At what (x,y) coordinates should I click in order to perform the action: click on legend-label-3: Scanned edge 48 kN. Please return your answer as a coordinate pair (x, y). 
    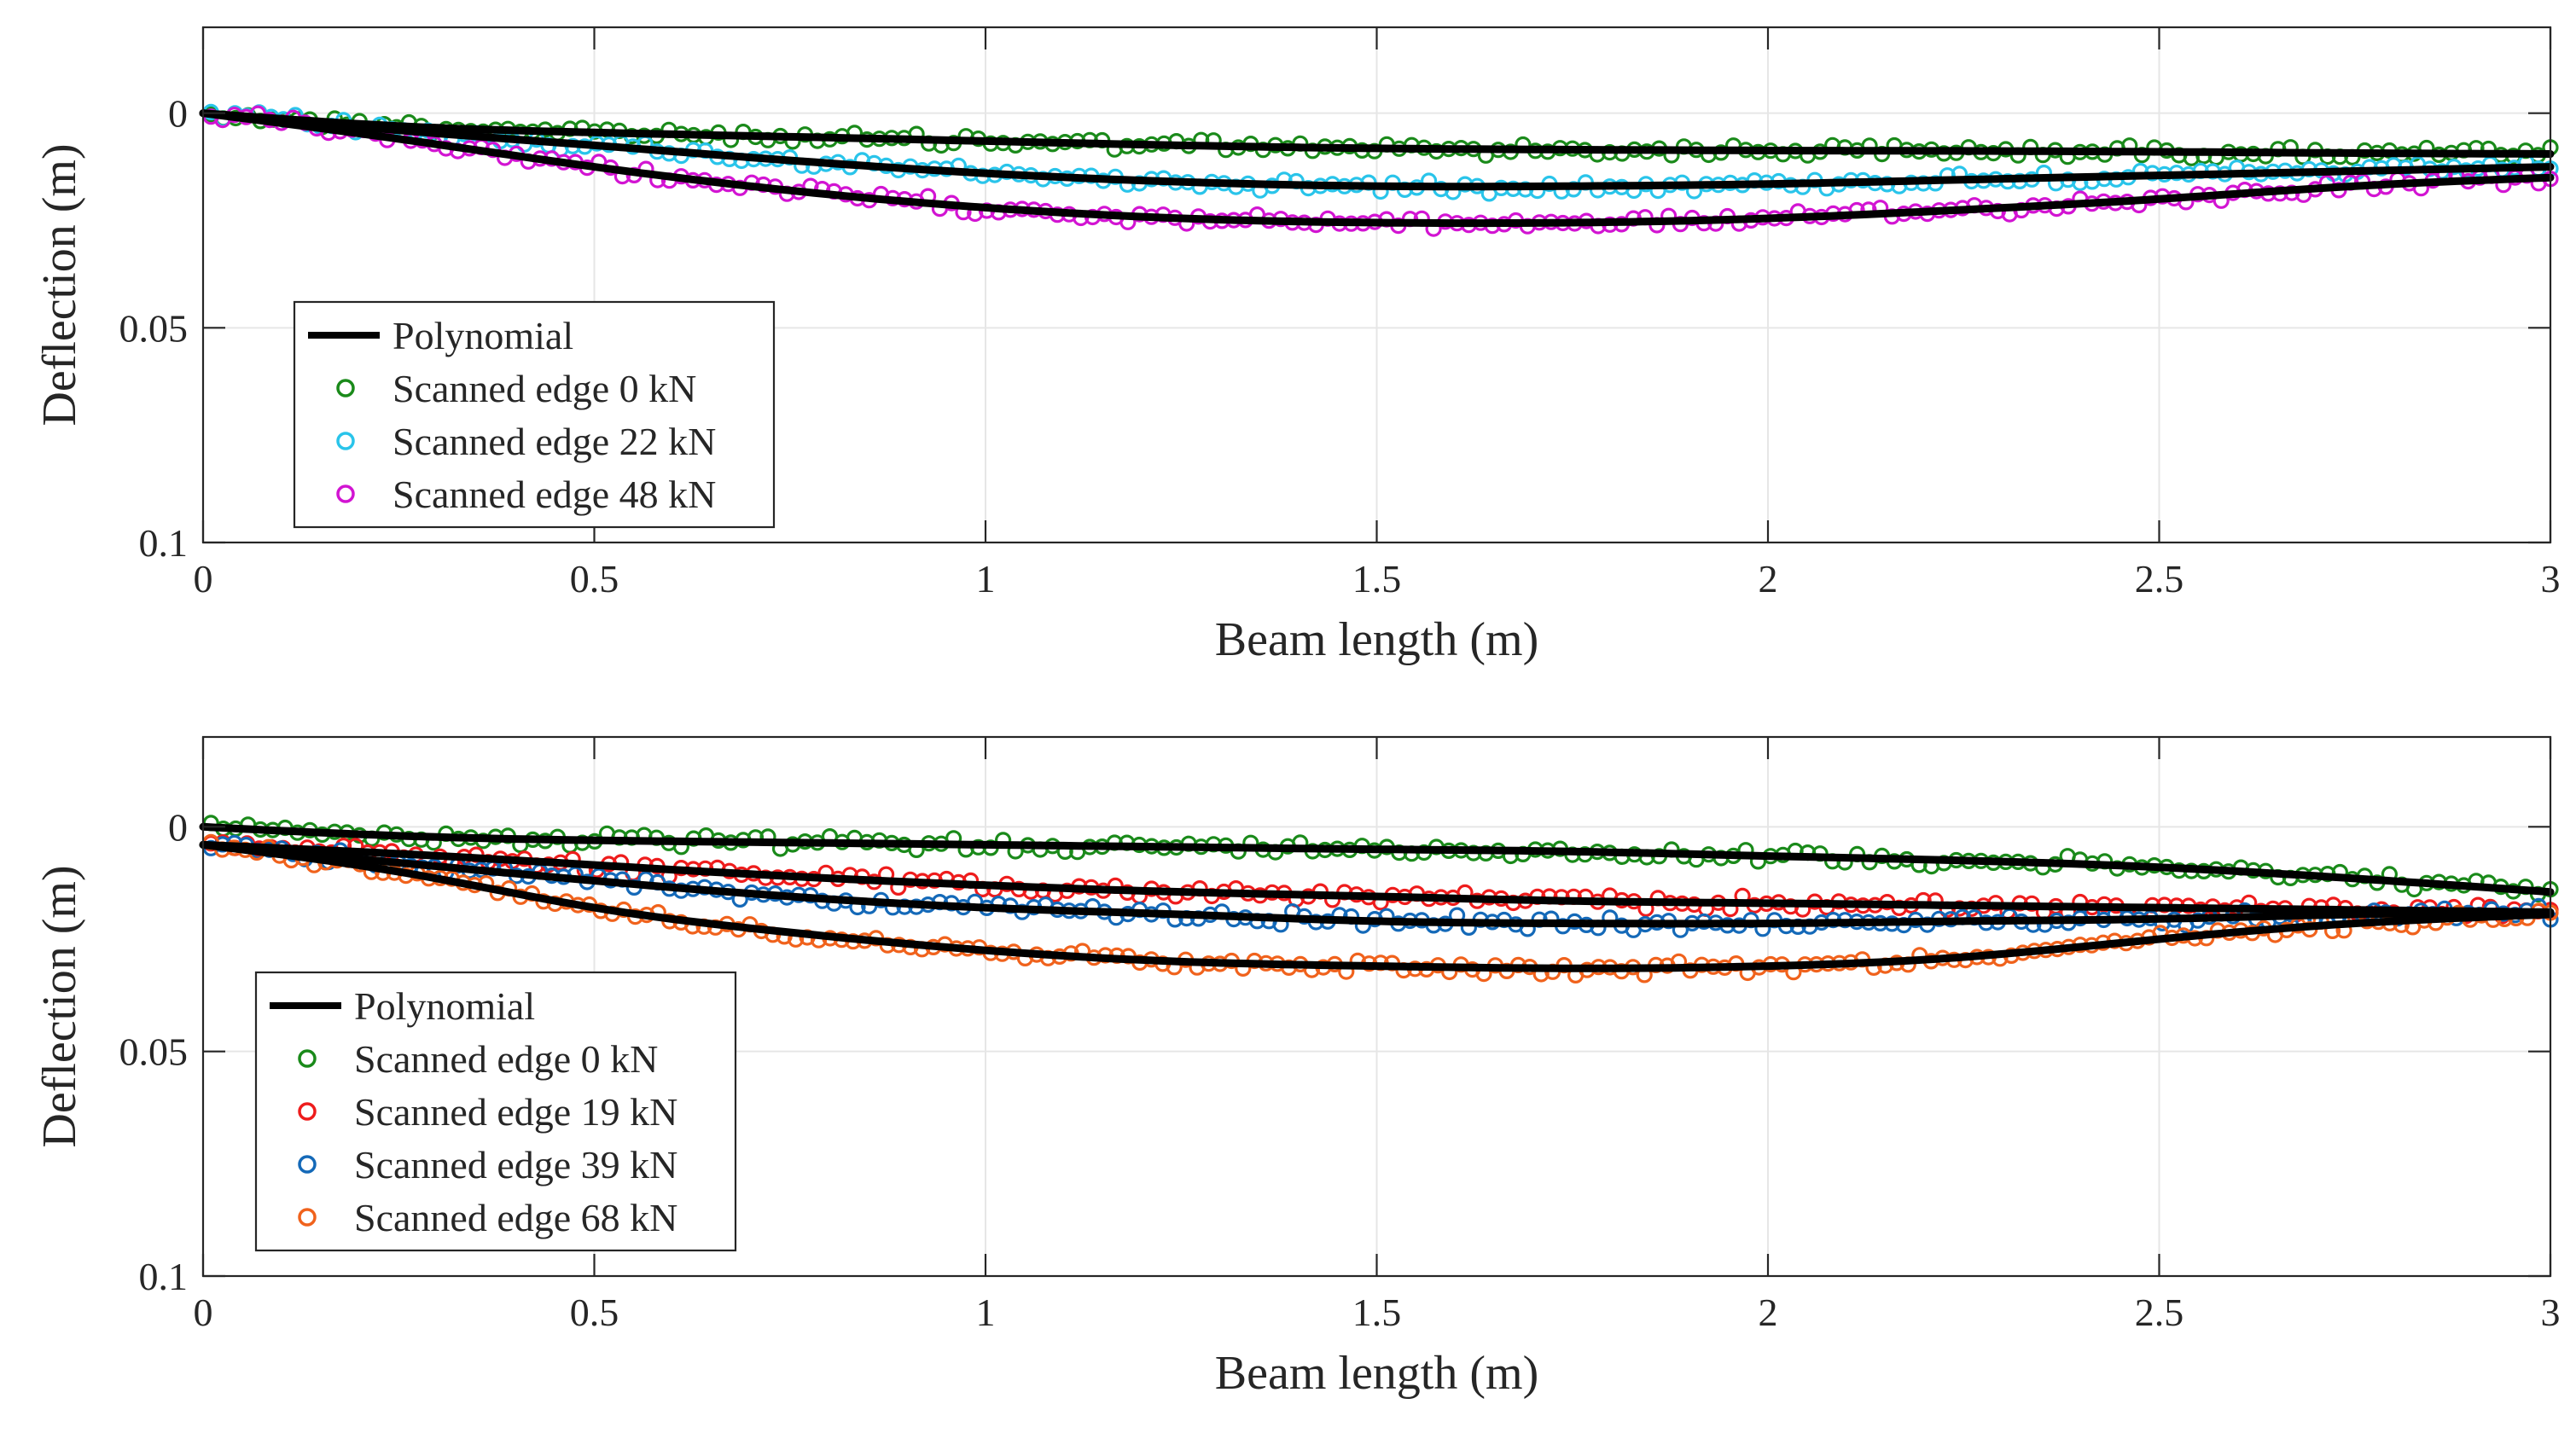
    Looking at the image, I should click on (554, 495).